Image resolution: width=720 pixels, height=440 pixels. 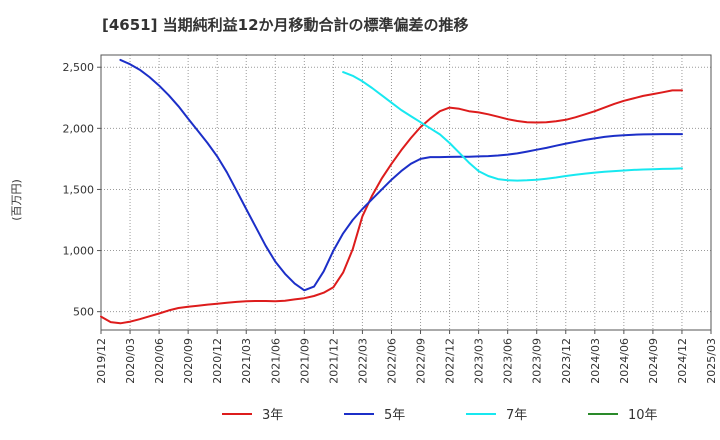 What do you see at coordinates (79, 128) in the screenshot?
I see `y-tick-label: 2,000` at bounding box center [79, 128].